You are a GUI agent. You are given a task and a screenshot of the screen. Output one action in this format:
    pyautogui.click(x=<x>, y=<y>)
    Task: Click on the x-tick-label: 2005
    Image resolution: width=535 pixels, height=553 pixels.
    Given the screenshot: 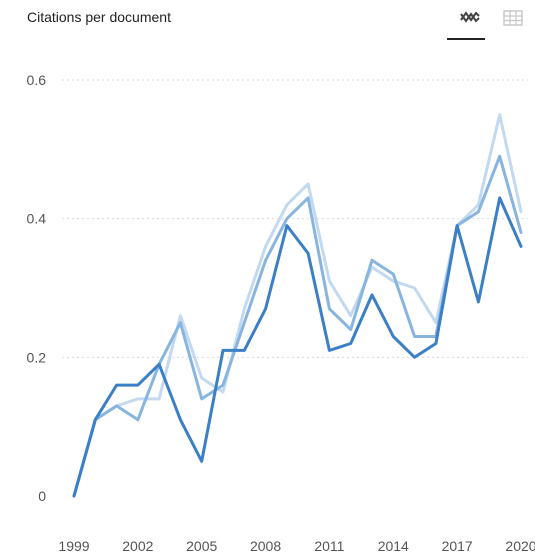 What is the action you would take?
    pyautogui.click(x=201, y=545)
    